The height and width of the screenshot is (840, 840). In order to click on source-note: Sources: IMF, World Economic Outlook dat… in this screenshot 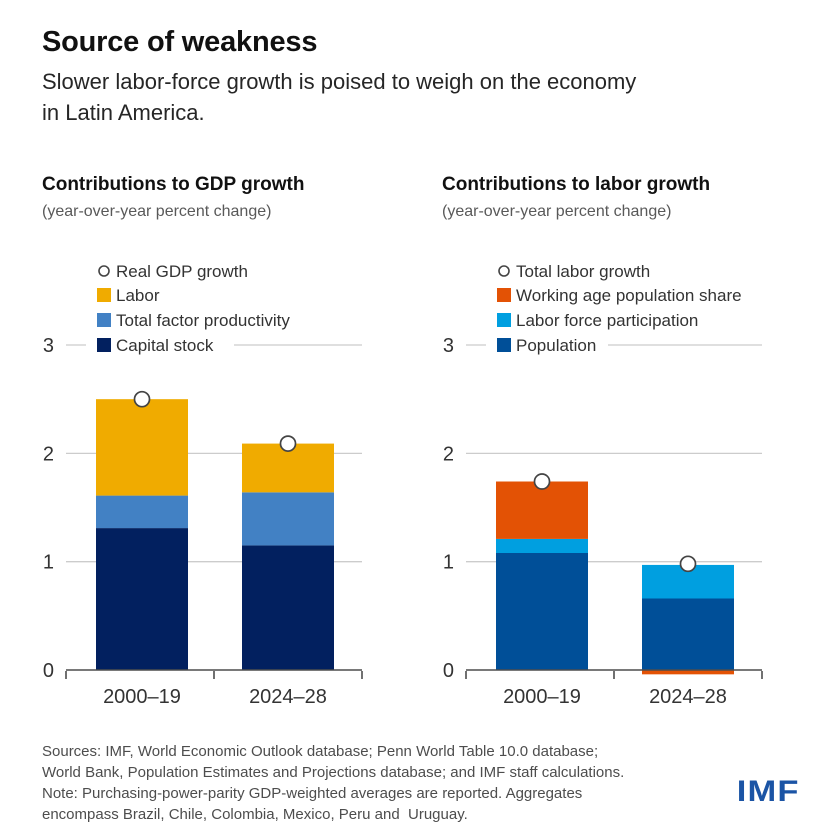, I will do `click(372, 783)`.